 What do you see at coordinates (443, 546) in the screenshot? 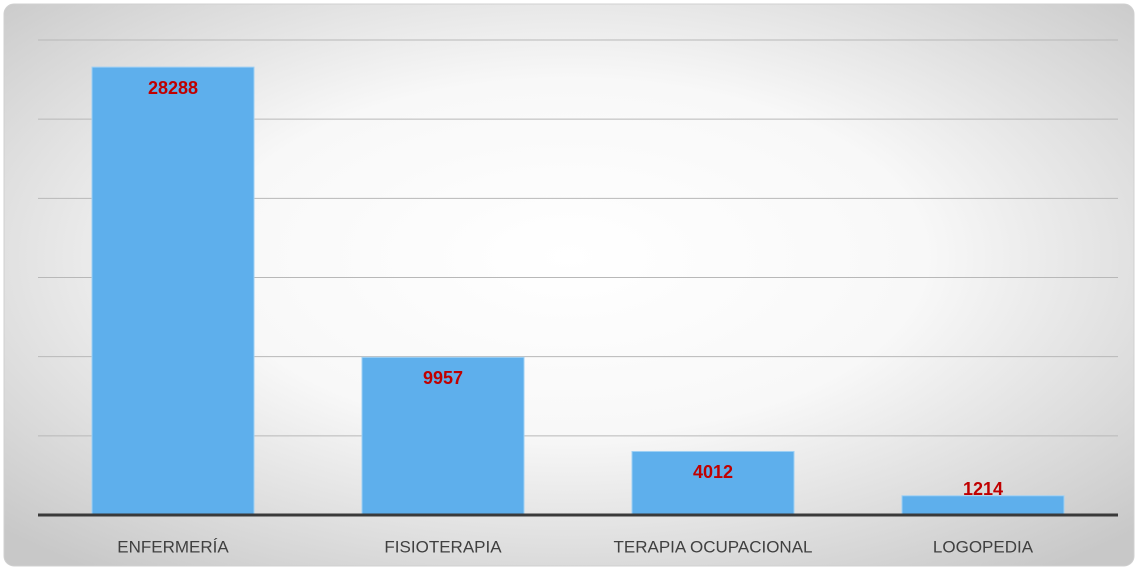
I see `x-tick-label: FISIOTERAPIA` at bounding box center [443, 546].